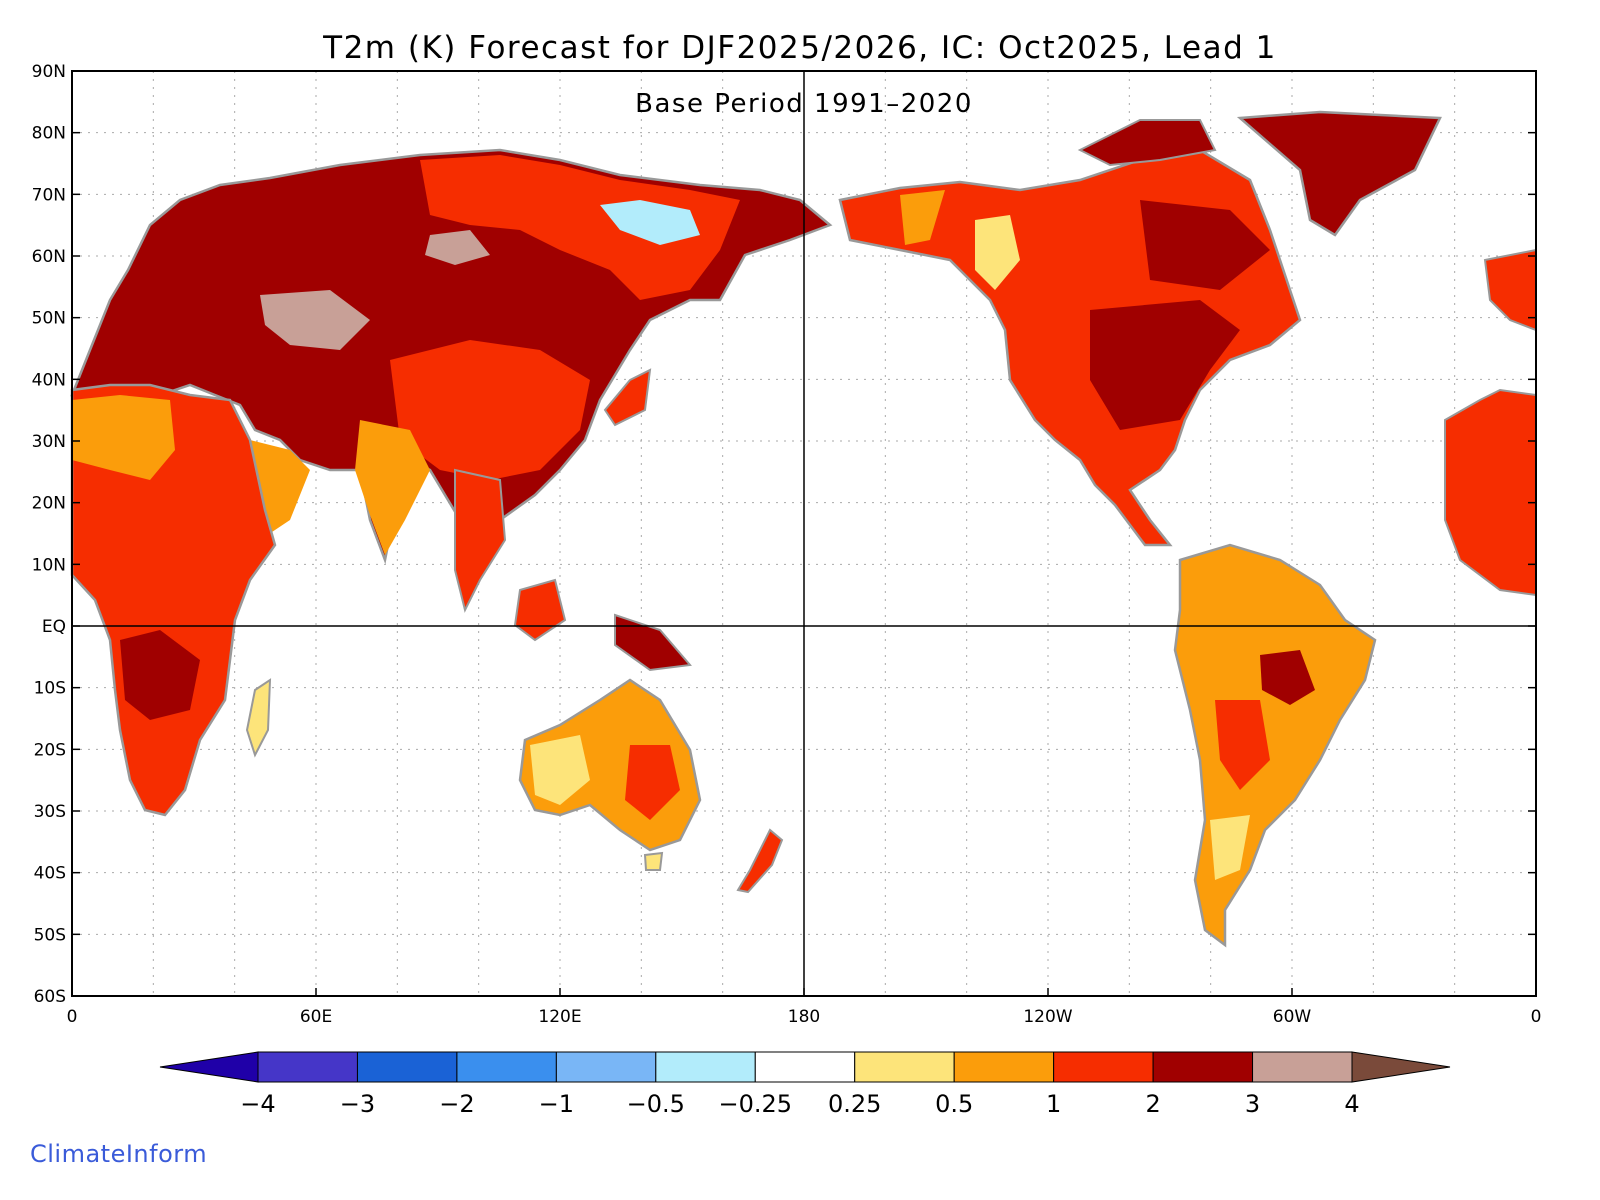 The width and height of the screenshot is (1600, 1200). What do you see at coordinates (209, 1067) in the screenshot?
I see `colorbar-arrow-low` at bounding box center [209, 1067].